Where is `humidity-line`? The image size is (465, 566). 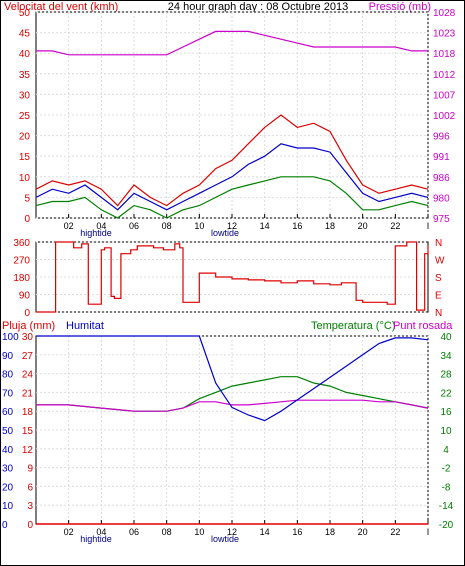
humidity-line is located at coordinates (232, 378).